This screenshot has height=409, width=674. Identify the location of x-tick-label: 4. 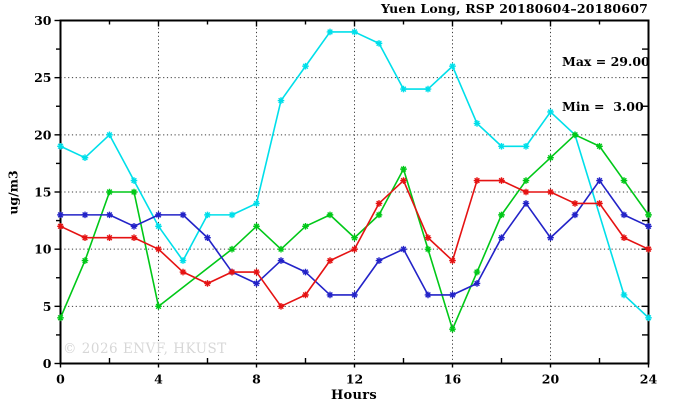
(158, 379).